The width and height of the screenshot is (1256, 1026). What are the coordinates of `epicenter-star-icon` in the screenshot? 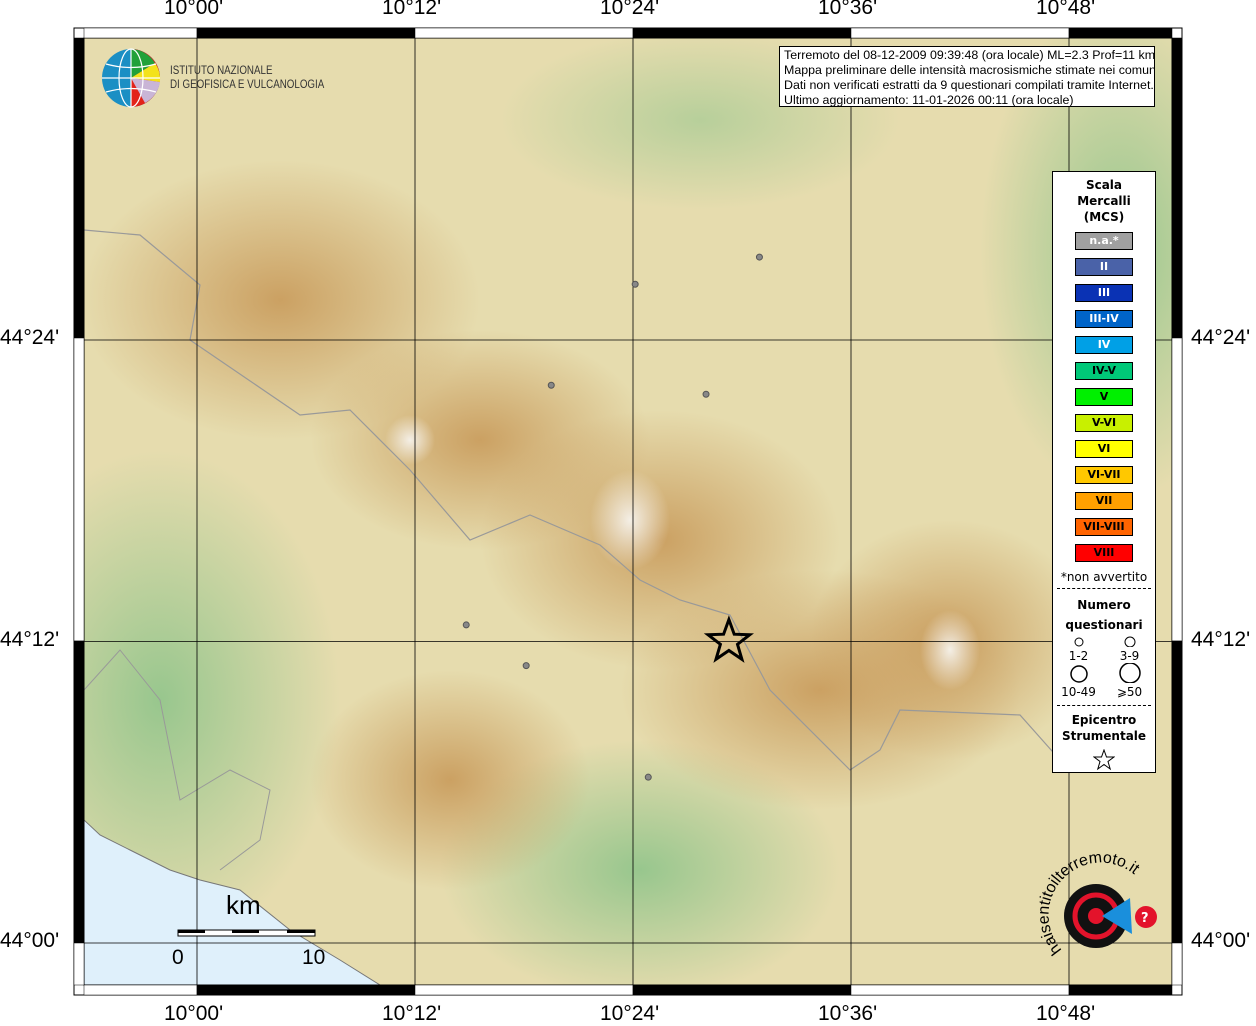 It's located at (728, 639).